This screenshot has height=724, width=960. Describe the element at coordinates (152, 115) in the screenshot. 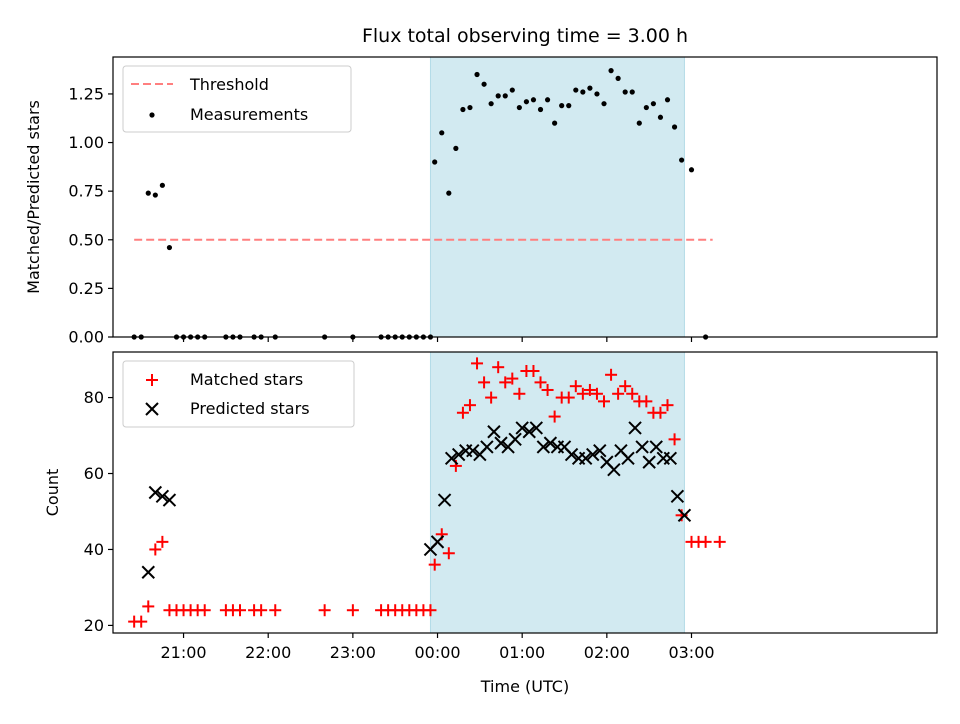

I see `legend-measurements-swatch` at that location.